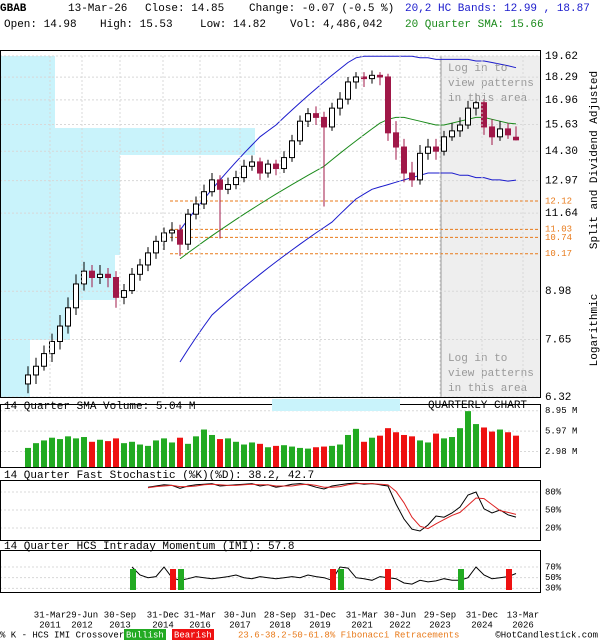  What do you see at coordinates (558, 238) in the screenshot?
I see `fib-label: 10.74` at bounding box center [558, 238].